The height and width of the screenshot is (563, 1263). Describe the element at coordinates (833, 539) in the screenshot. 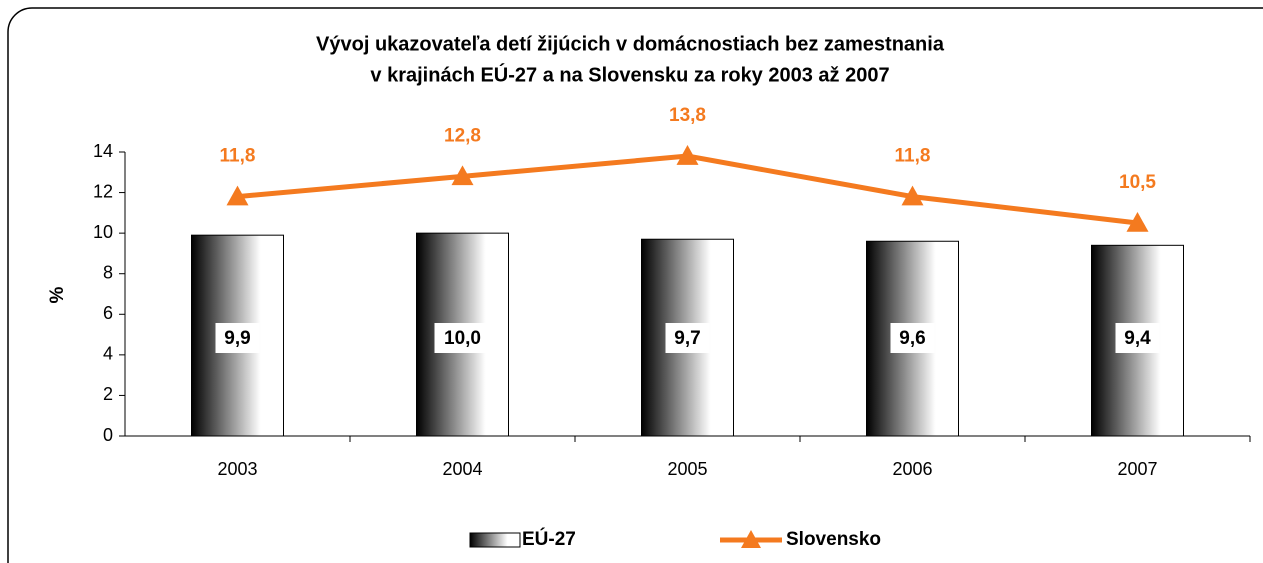

I see `legend-label: Slovensko` at that location.